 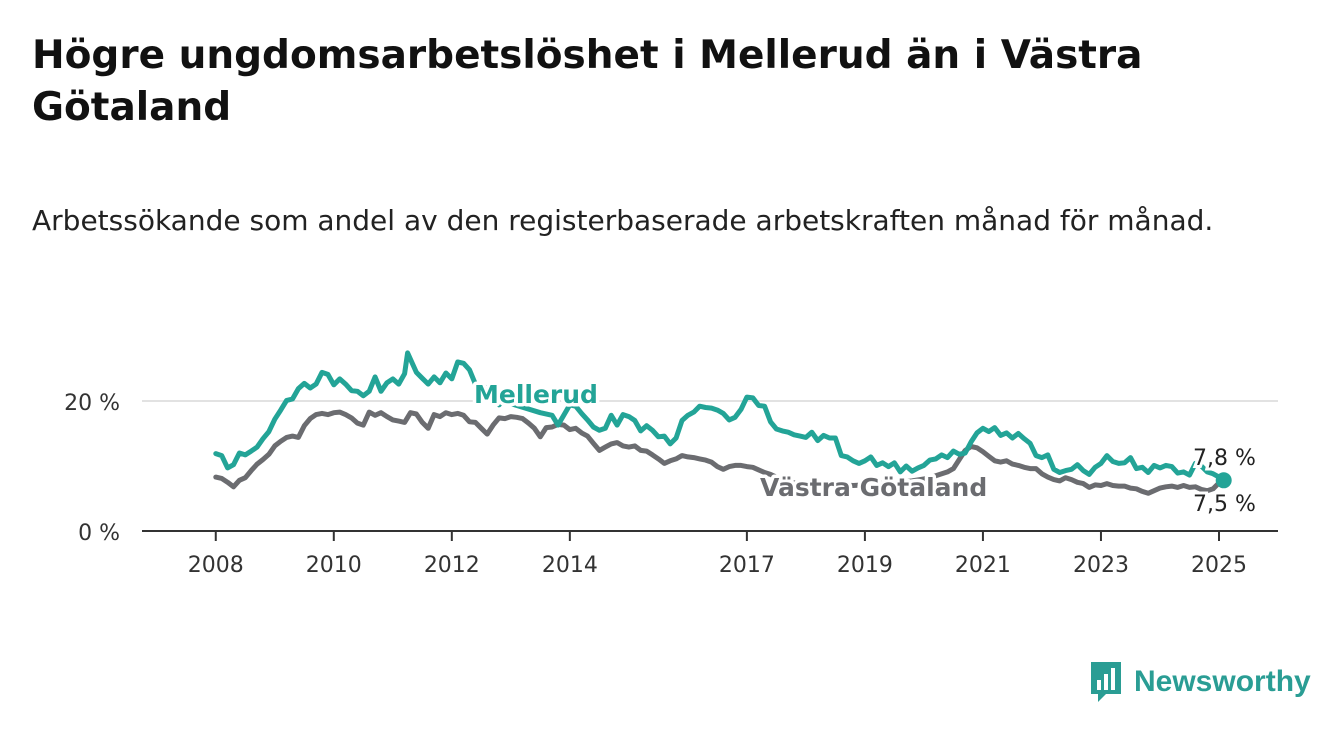 What do you see at coordinates (570, 565) in the screenshot?
I see `x-tick-label: 2014` at bounding box center [570, 565].